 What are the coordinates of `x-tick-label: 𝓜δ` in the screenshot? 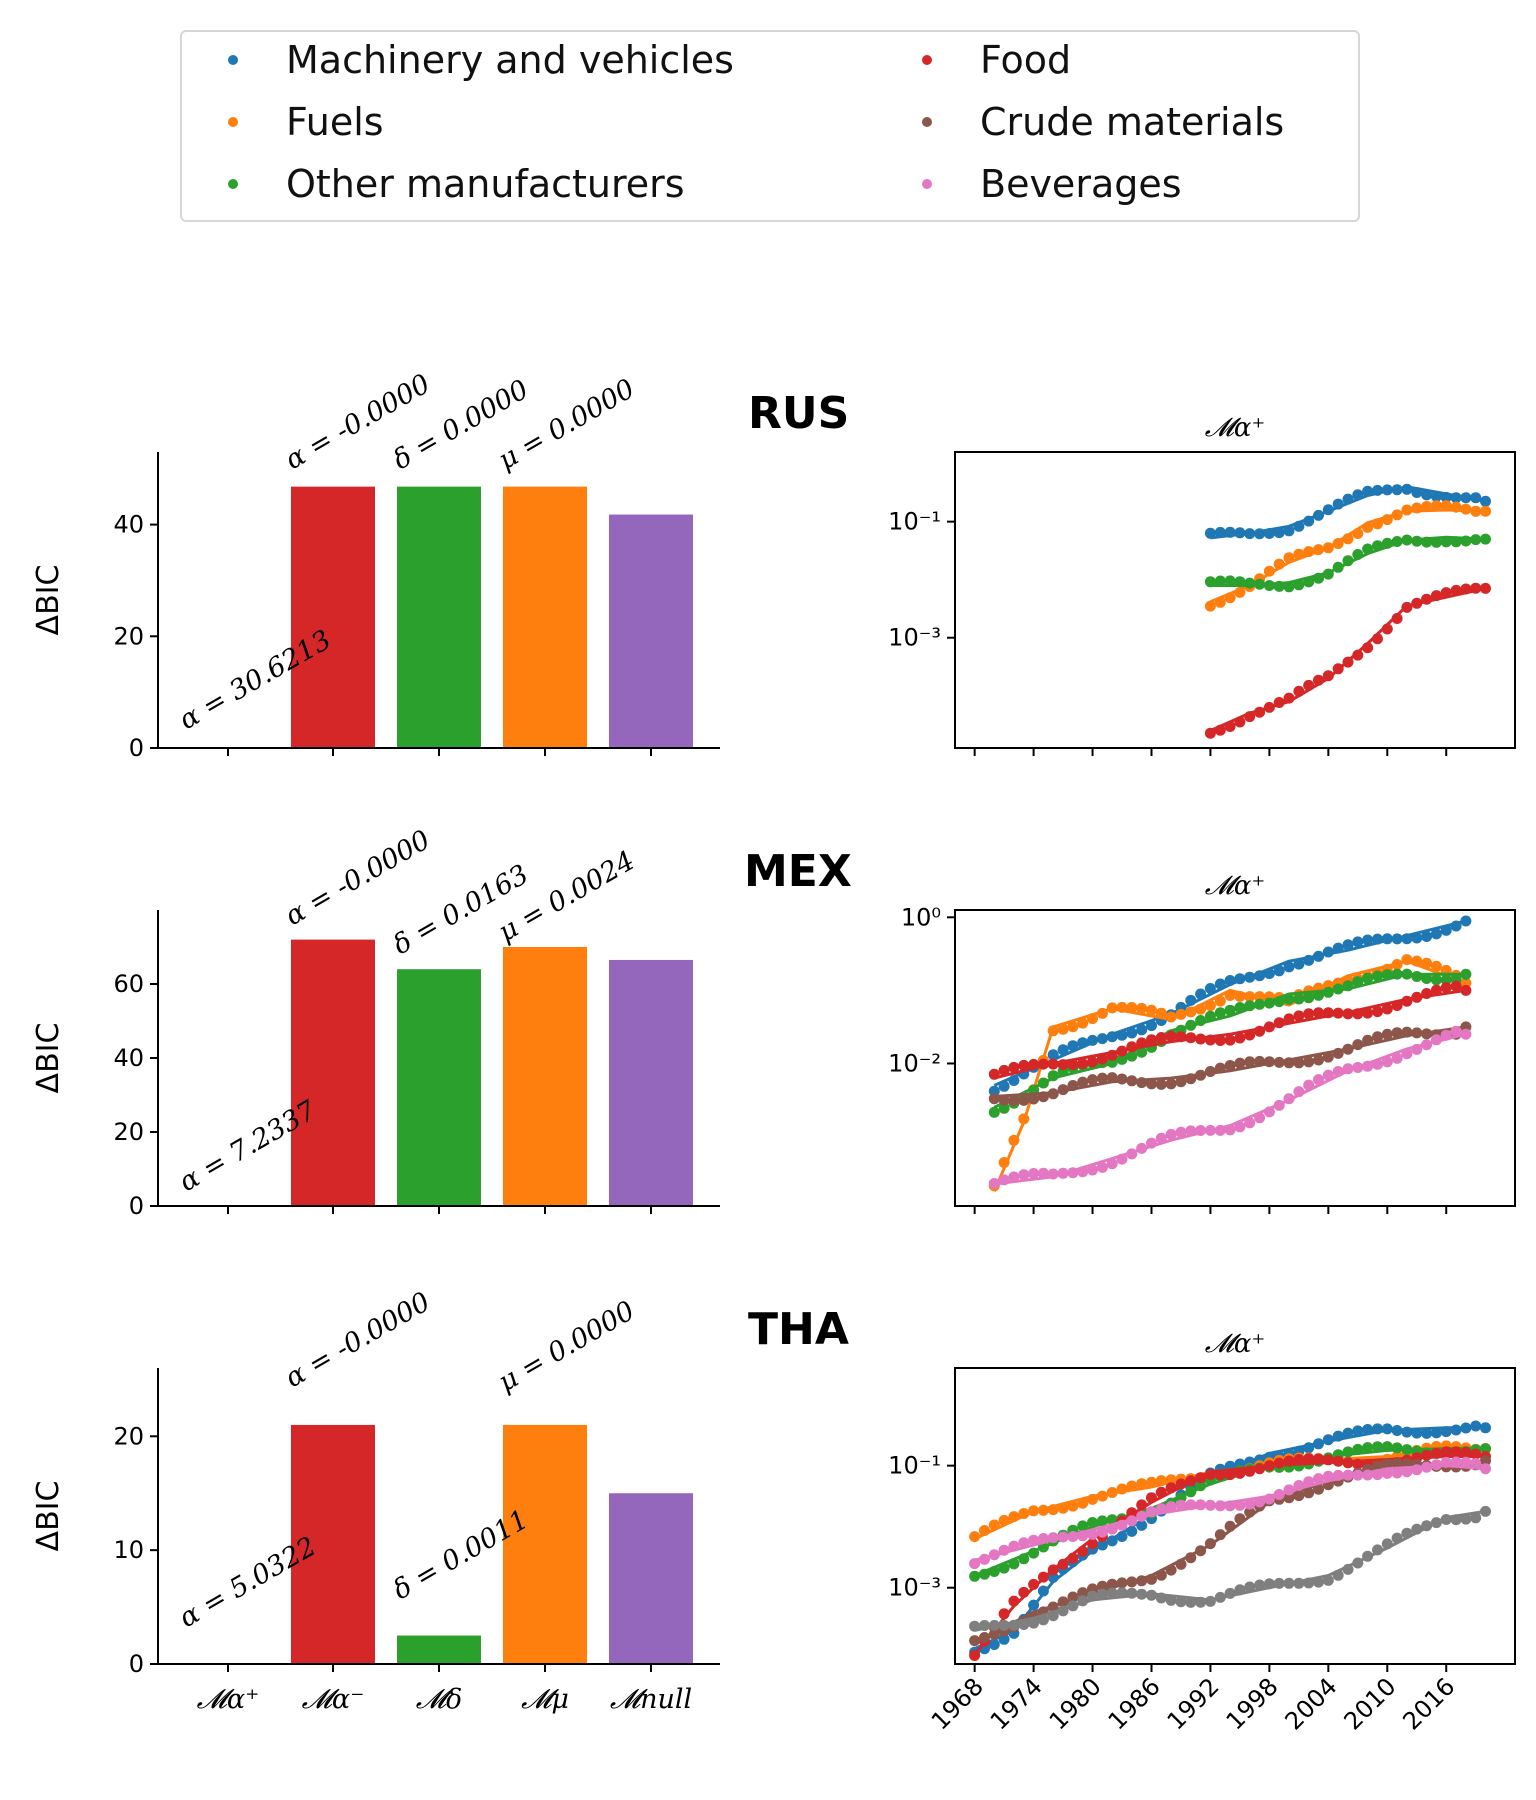 It's located at (439, 1699).